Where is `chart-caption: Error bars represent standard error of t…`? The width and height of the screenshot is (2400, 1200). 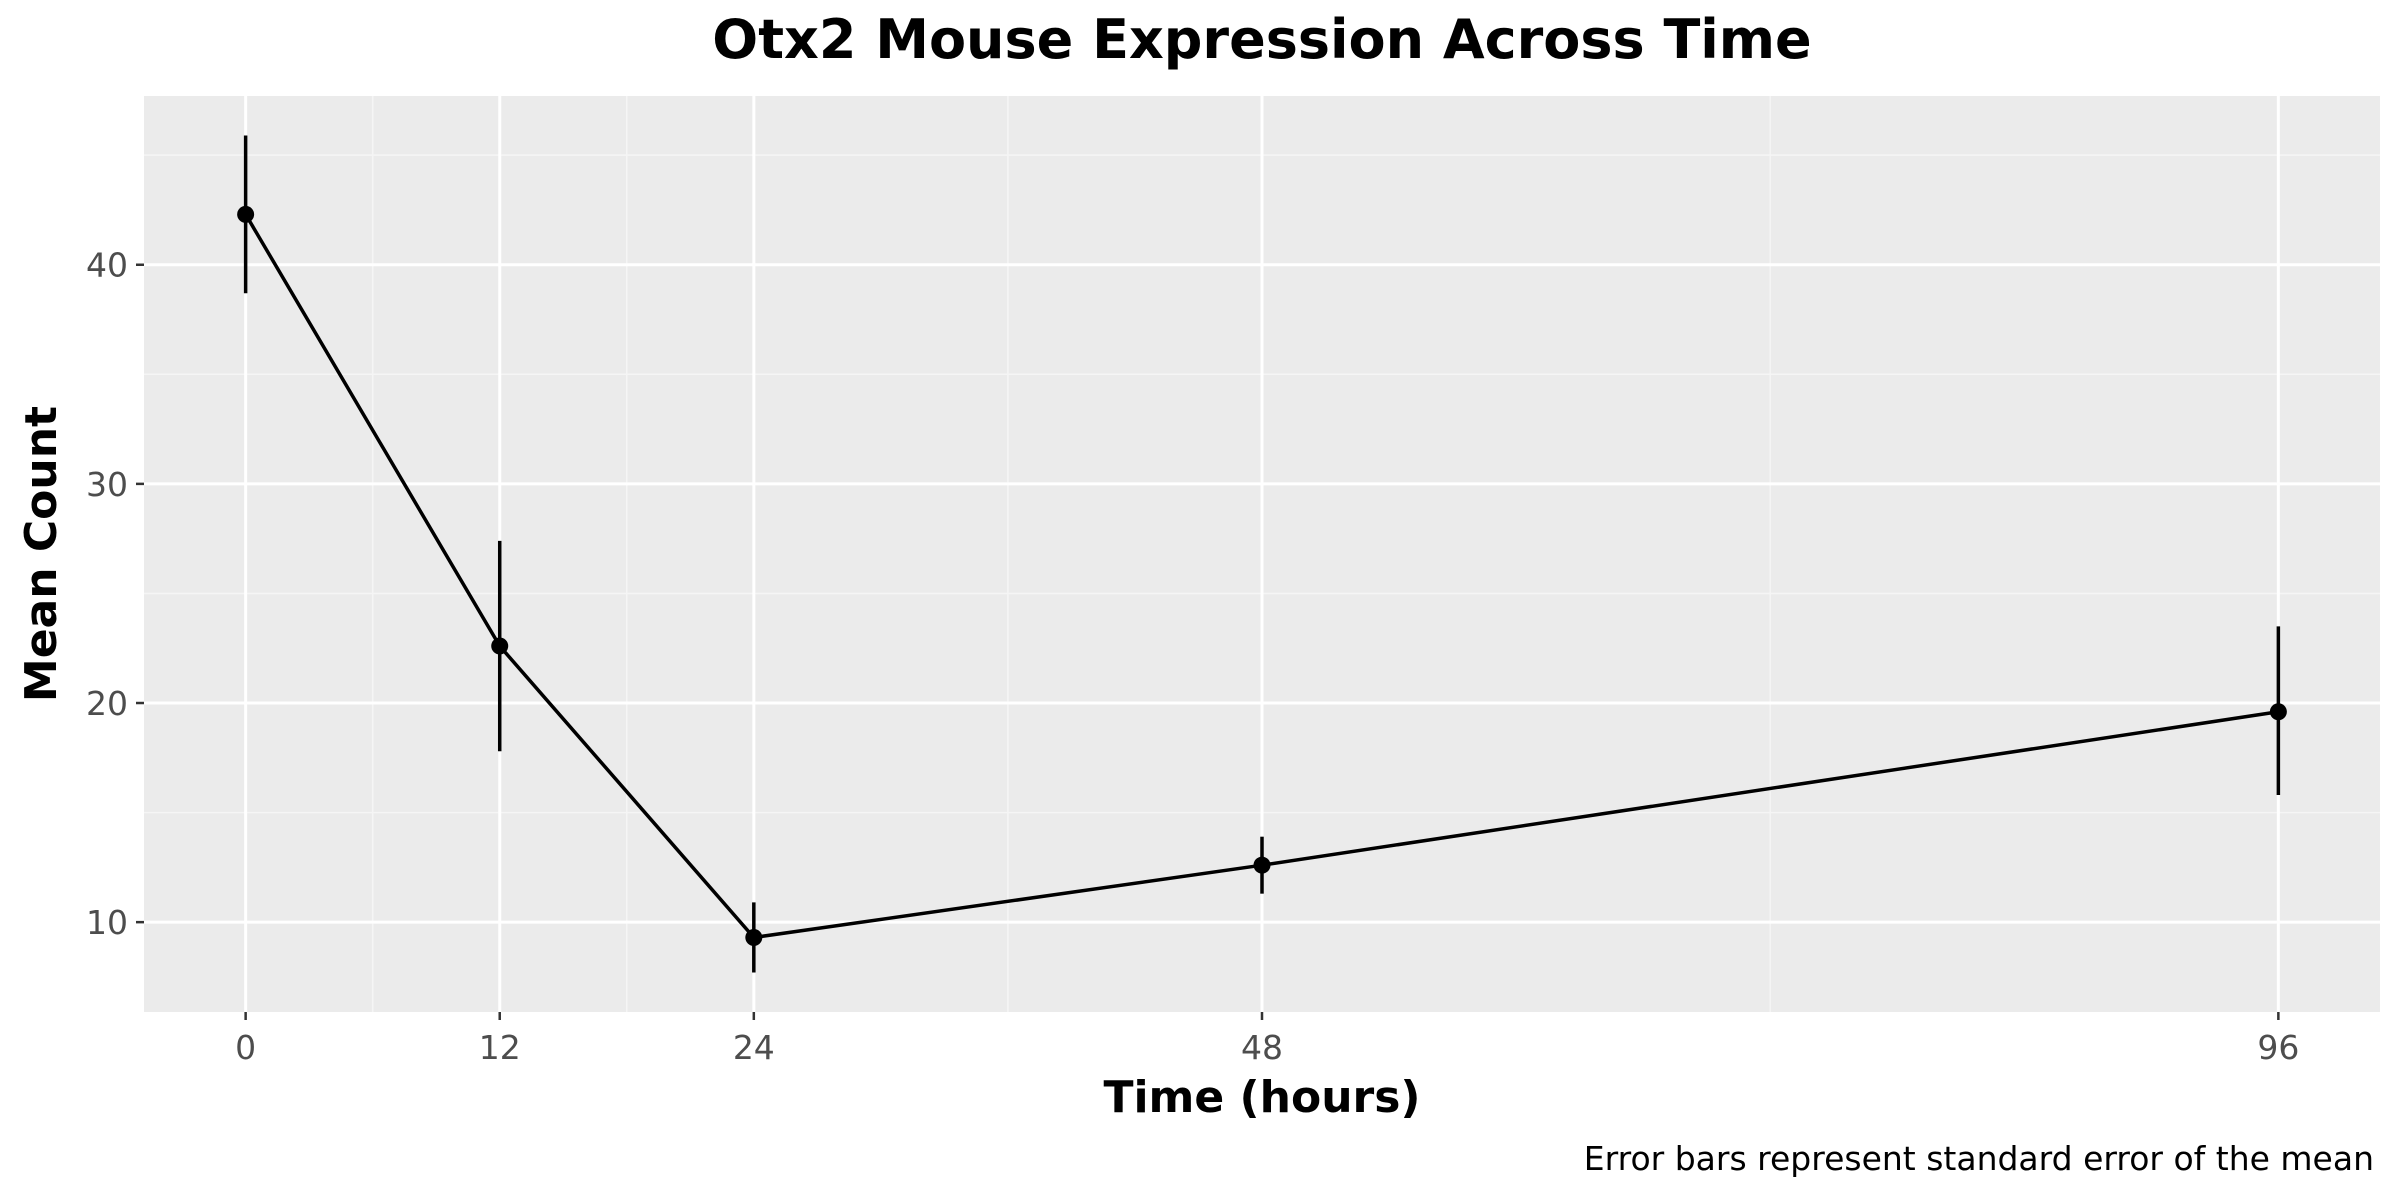 chart-caption: Error bars represent standard error of t… is located at coordinates (1979, 1158).